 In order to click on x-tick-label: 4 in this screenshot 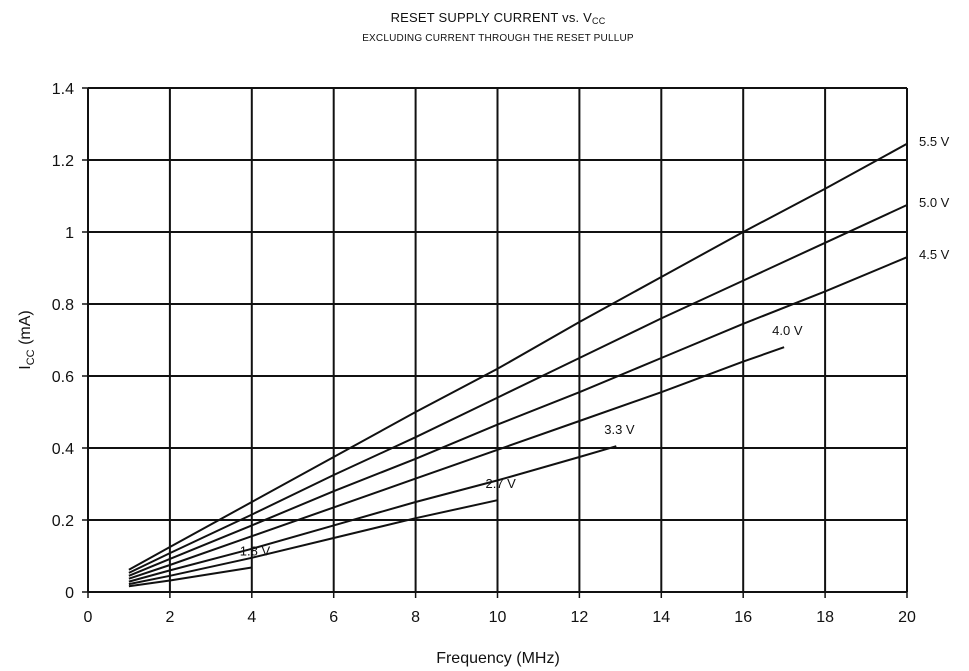, I will do `click(251, 617)`.